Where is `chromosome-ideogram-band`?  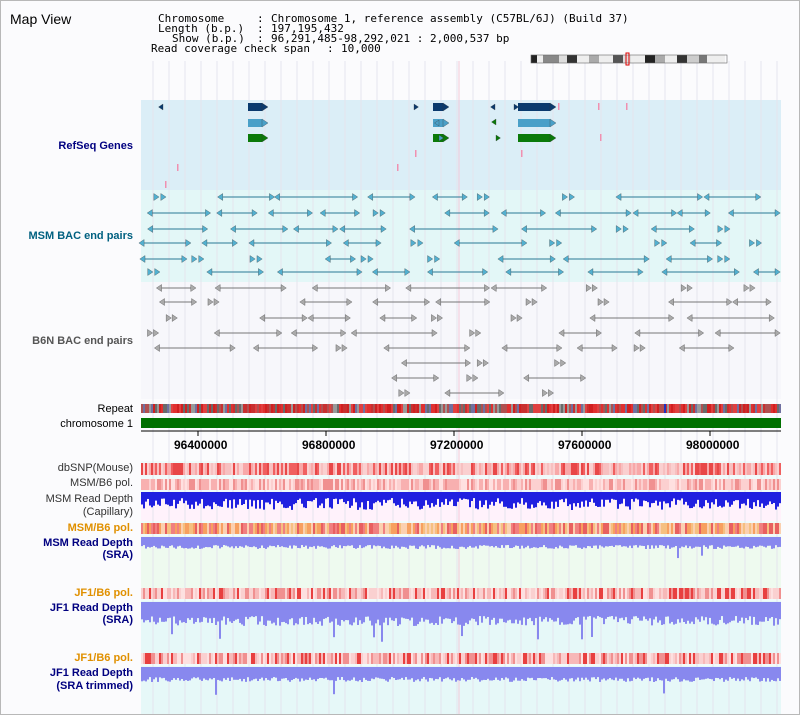 chromosome-ideogram-band is located at coordinates (660, 59).